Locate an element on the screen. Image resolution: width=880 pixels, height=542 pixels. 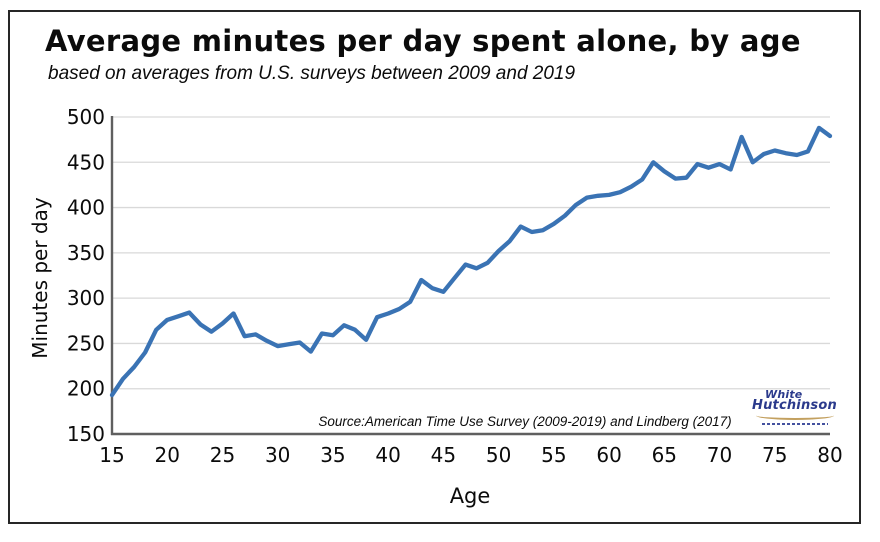
y-tick-label: 150 is located at coordinates (86, 434).